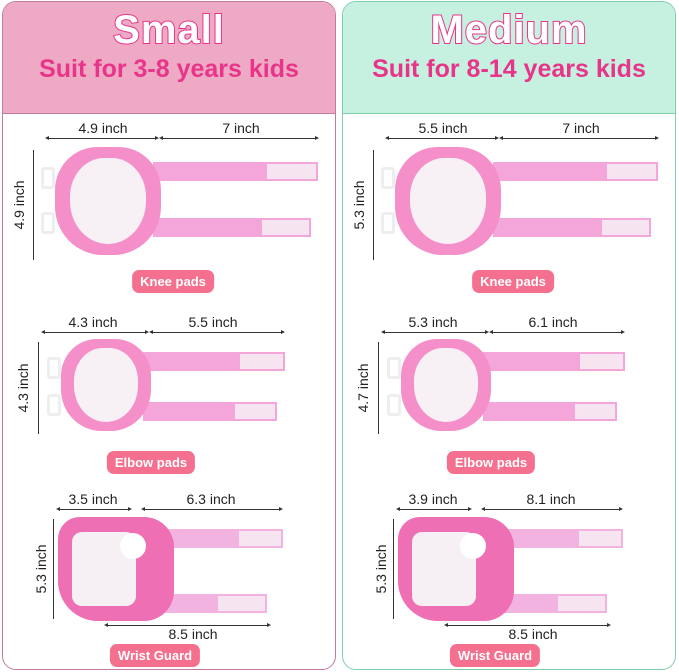 This screenshot has width=679, height=672. I want to click on knee-width-label: 4.9 inch, so click(103, 128).